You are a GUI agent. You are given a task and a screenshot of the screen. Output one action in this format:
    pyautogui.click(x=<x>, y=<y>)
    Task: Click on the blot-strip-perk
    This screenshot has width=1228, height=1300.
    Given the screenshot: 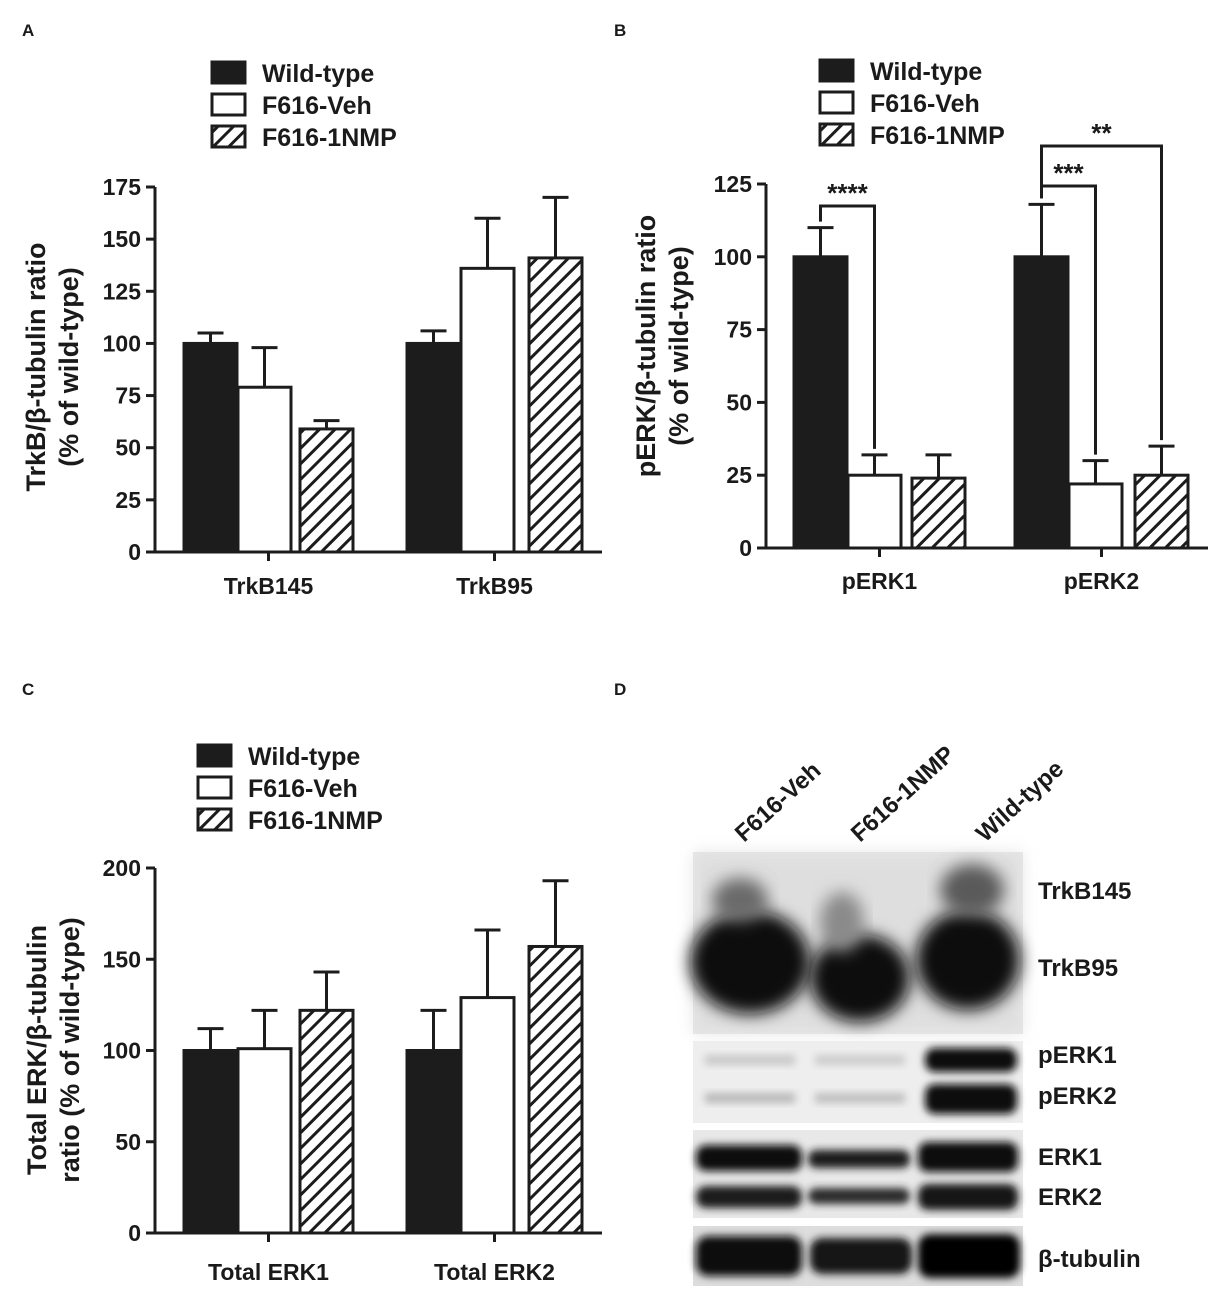 What is the action you would take?
    pyautogui.click(x=858, y=1082)
    